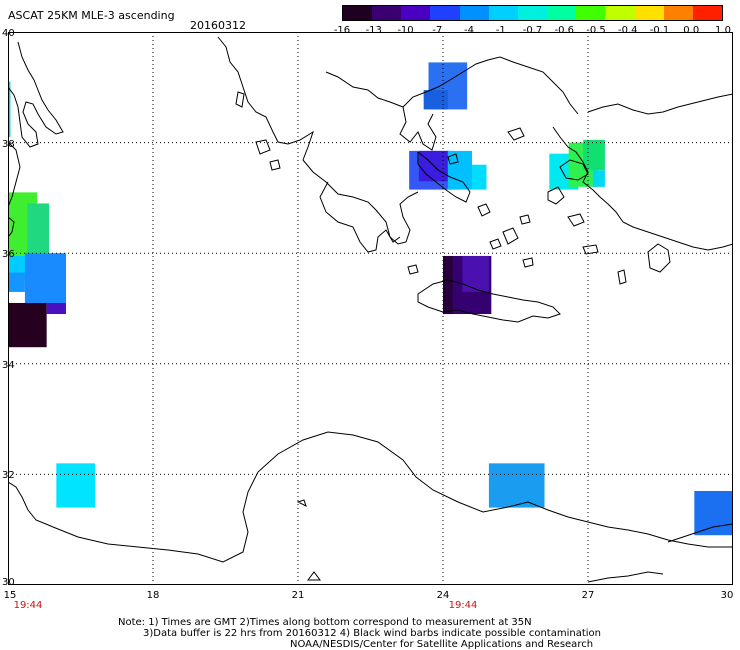  Describe the element at coordinates (659, 30) in the screenshot. I see `color-scale-label: -0.1` at that location.